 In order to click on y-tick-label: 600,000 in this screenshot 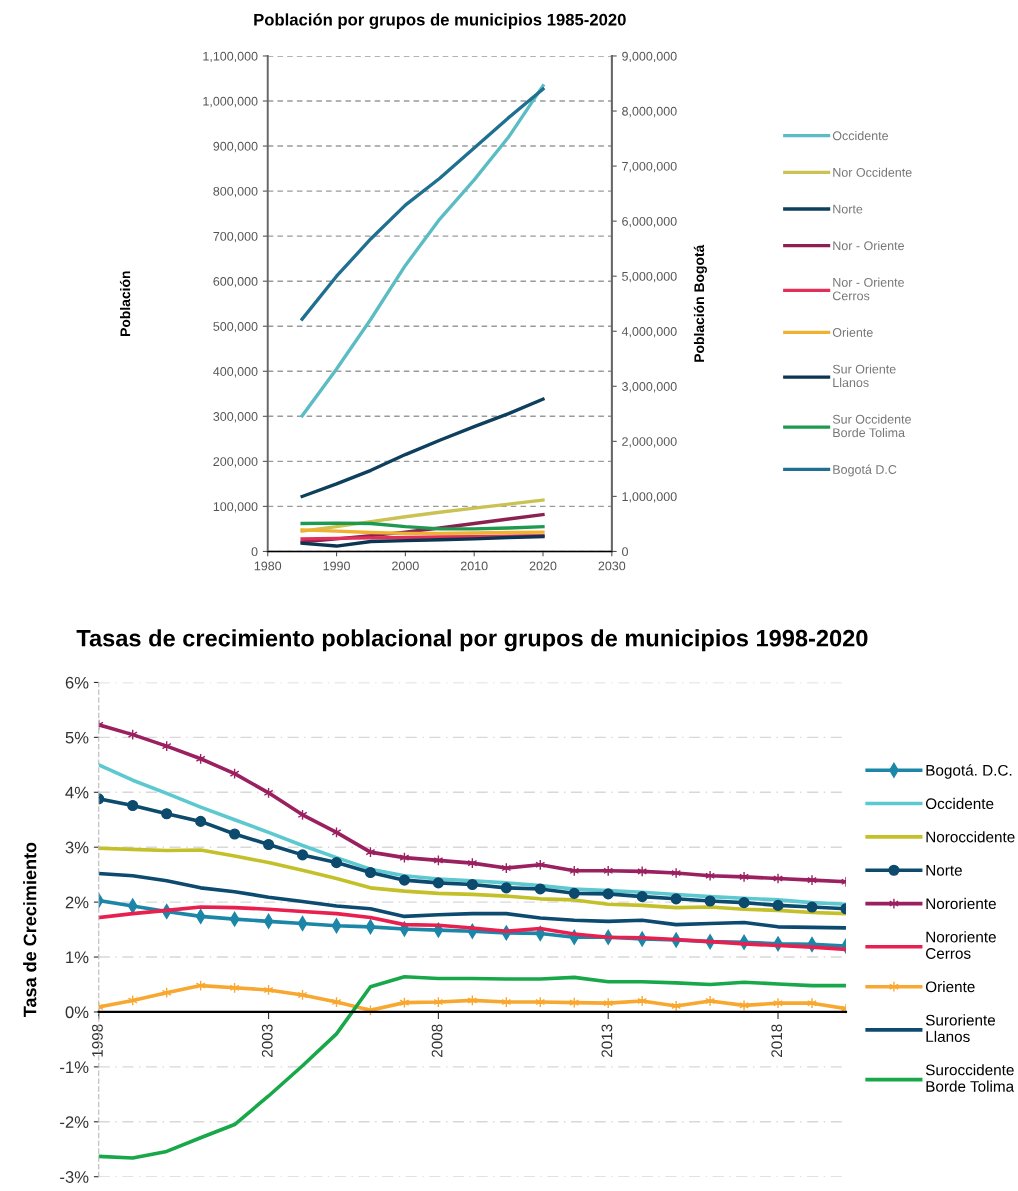, I will do `click(235, 282)`.